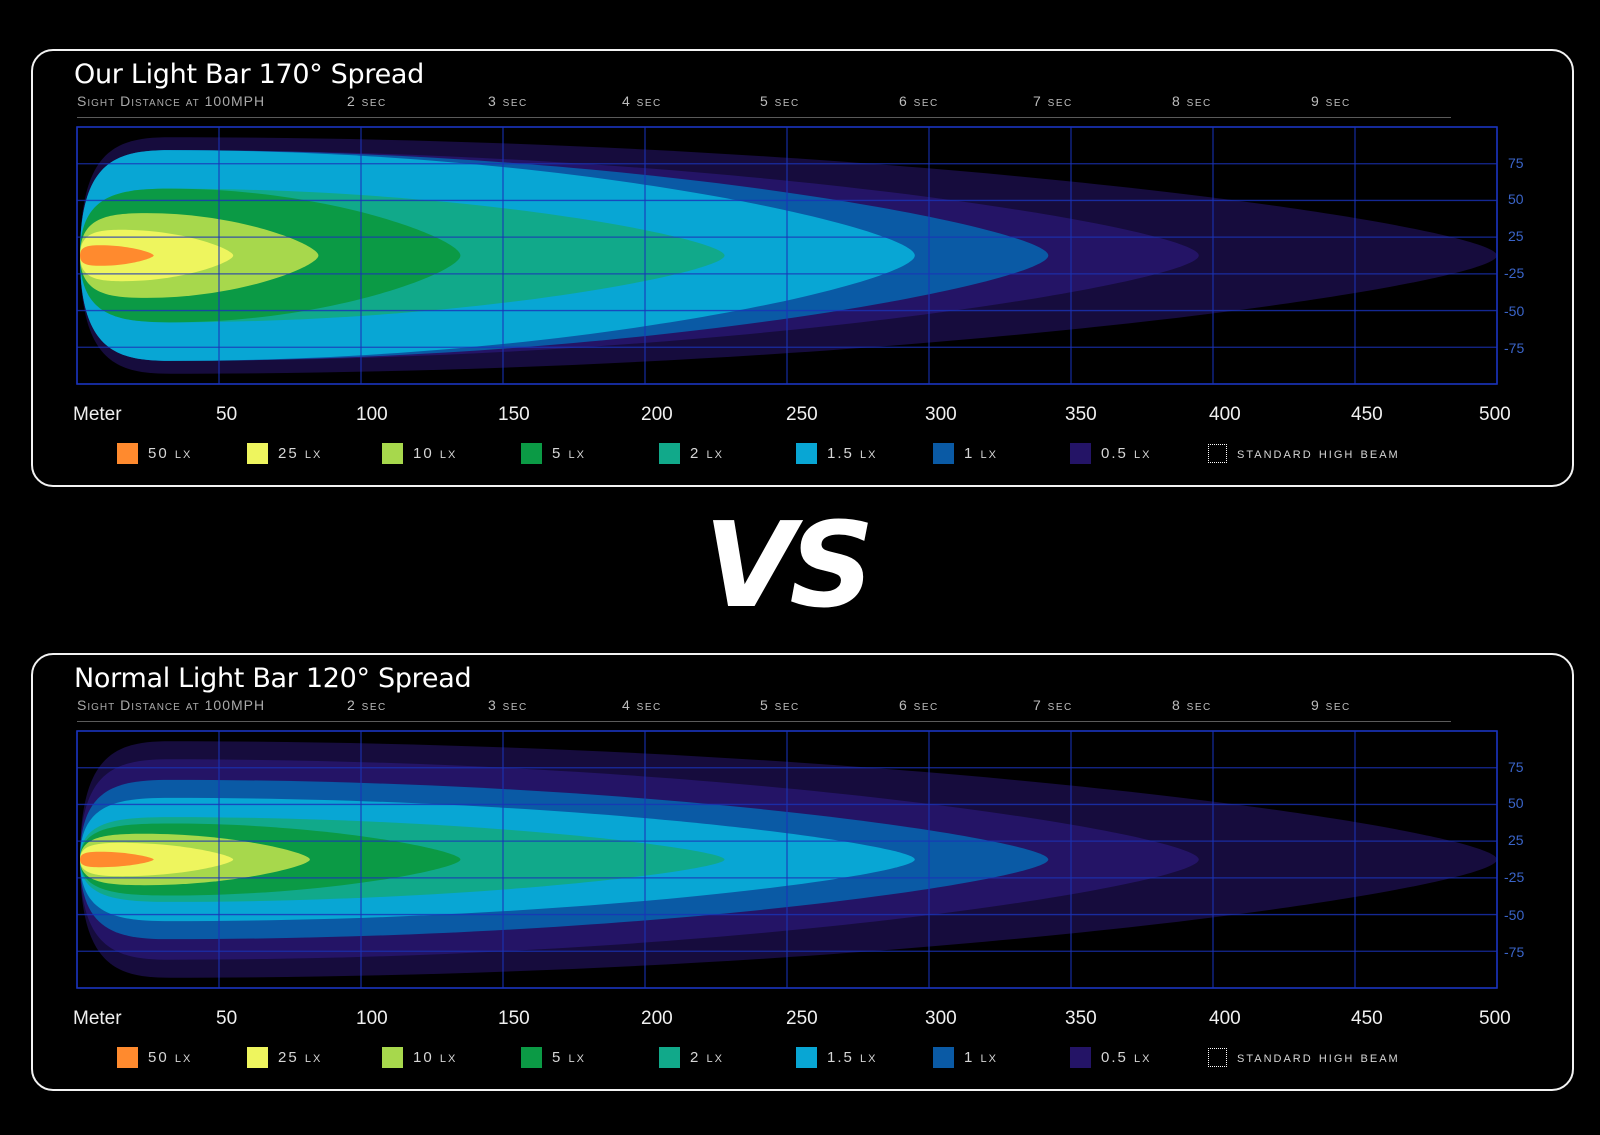 This screenshot has width=1600, height=1135. Describe the element at coordinates (789, 564) in the screenshot. I see `vs-graphic: VS` at that location.